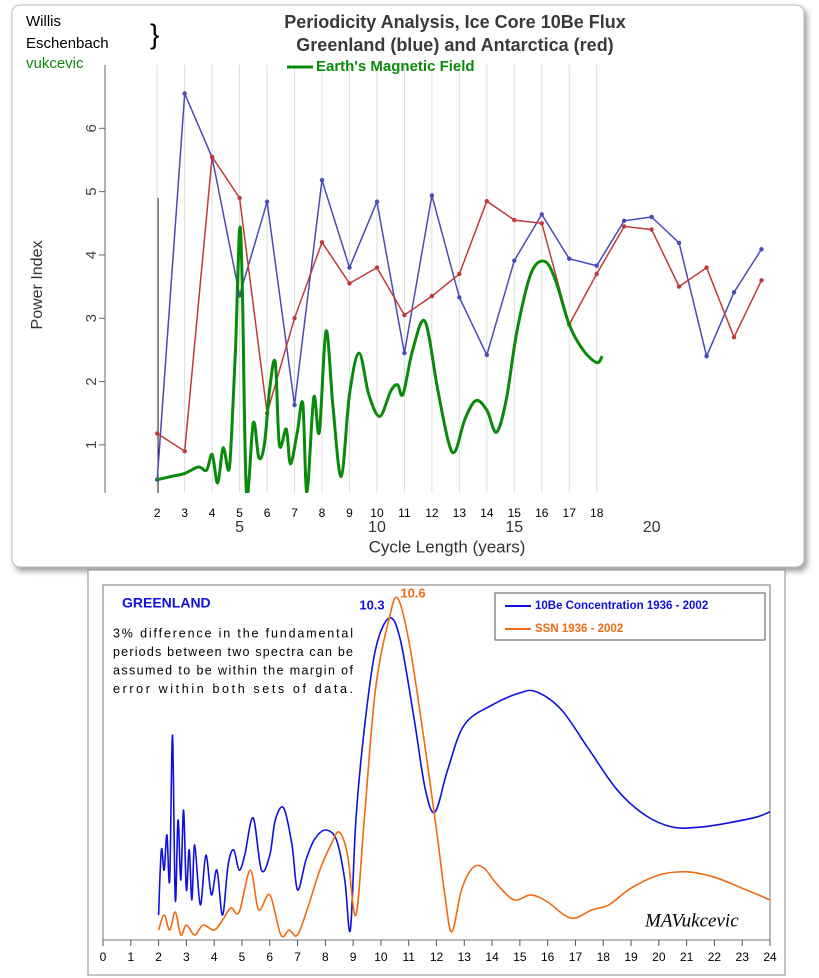 This screenshot has height=978, width=819. Describe the element at coordinates (233, 670) in the screenshot. I see `note-line: assumed to be within the margin of` at that location.